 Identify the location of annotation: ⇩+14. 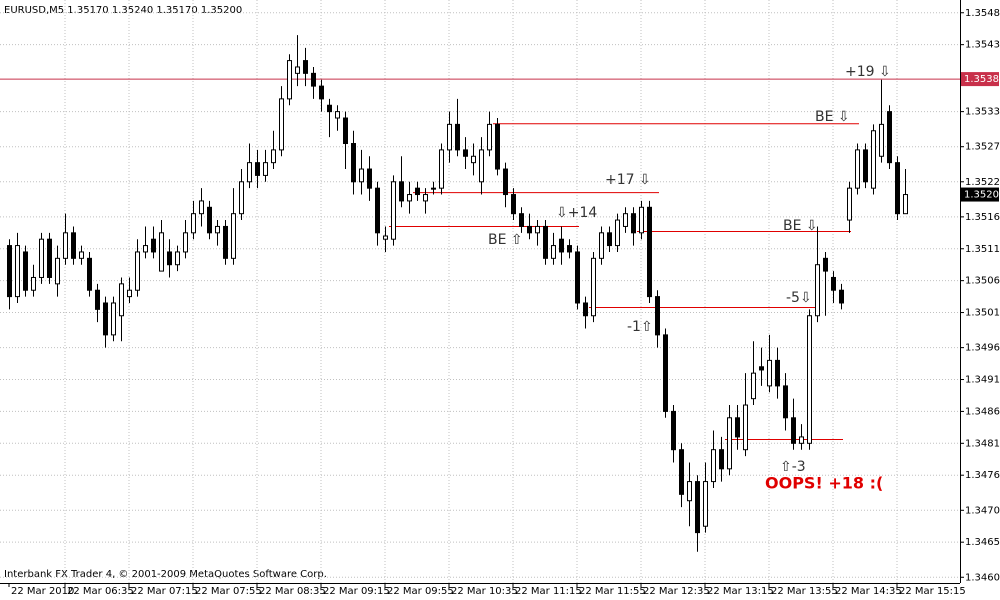
(576, 213).